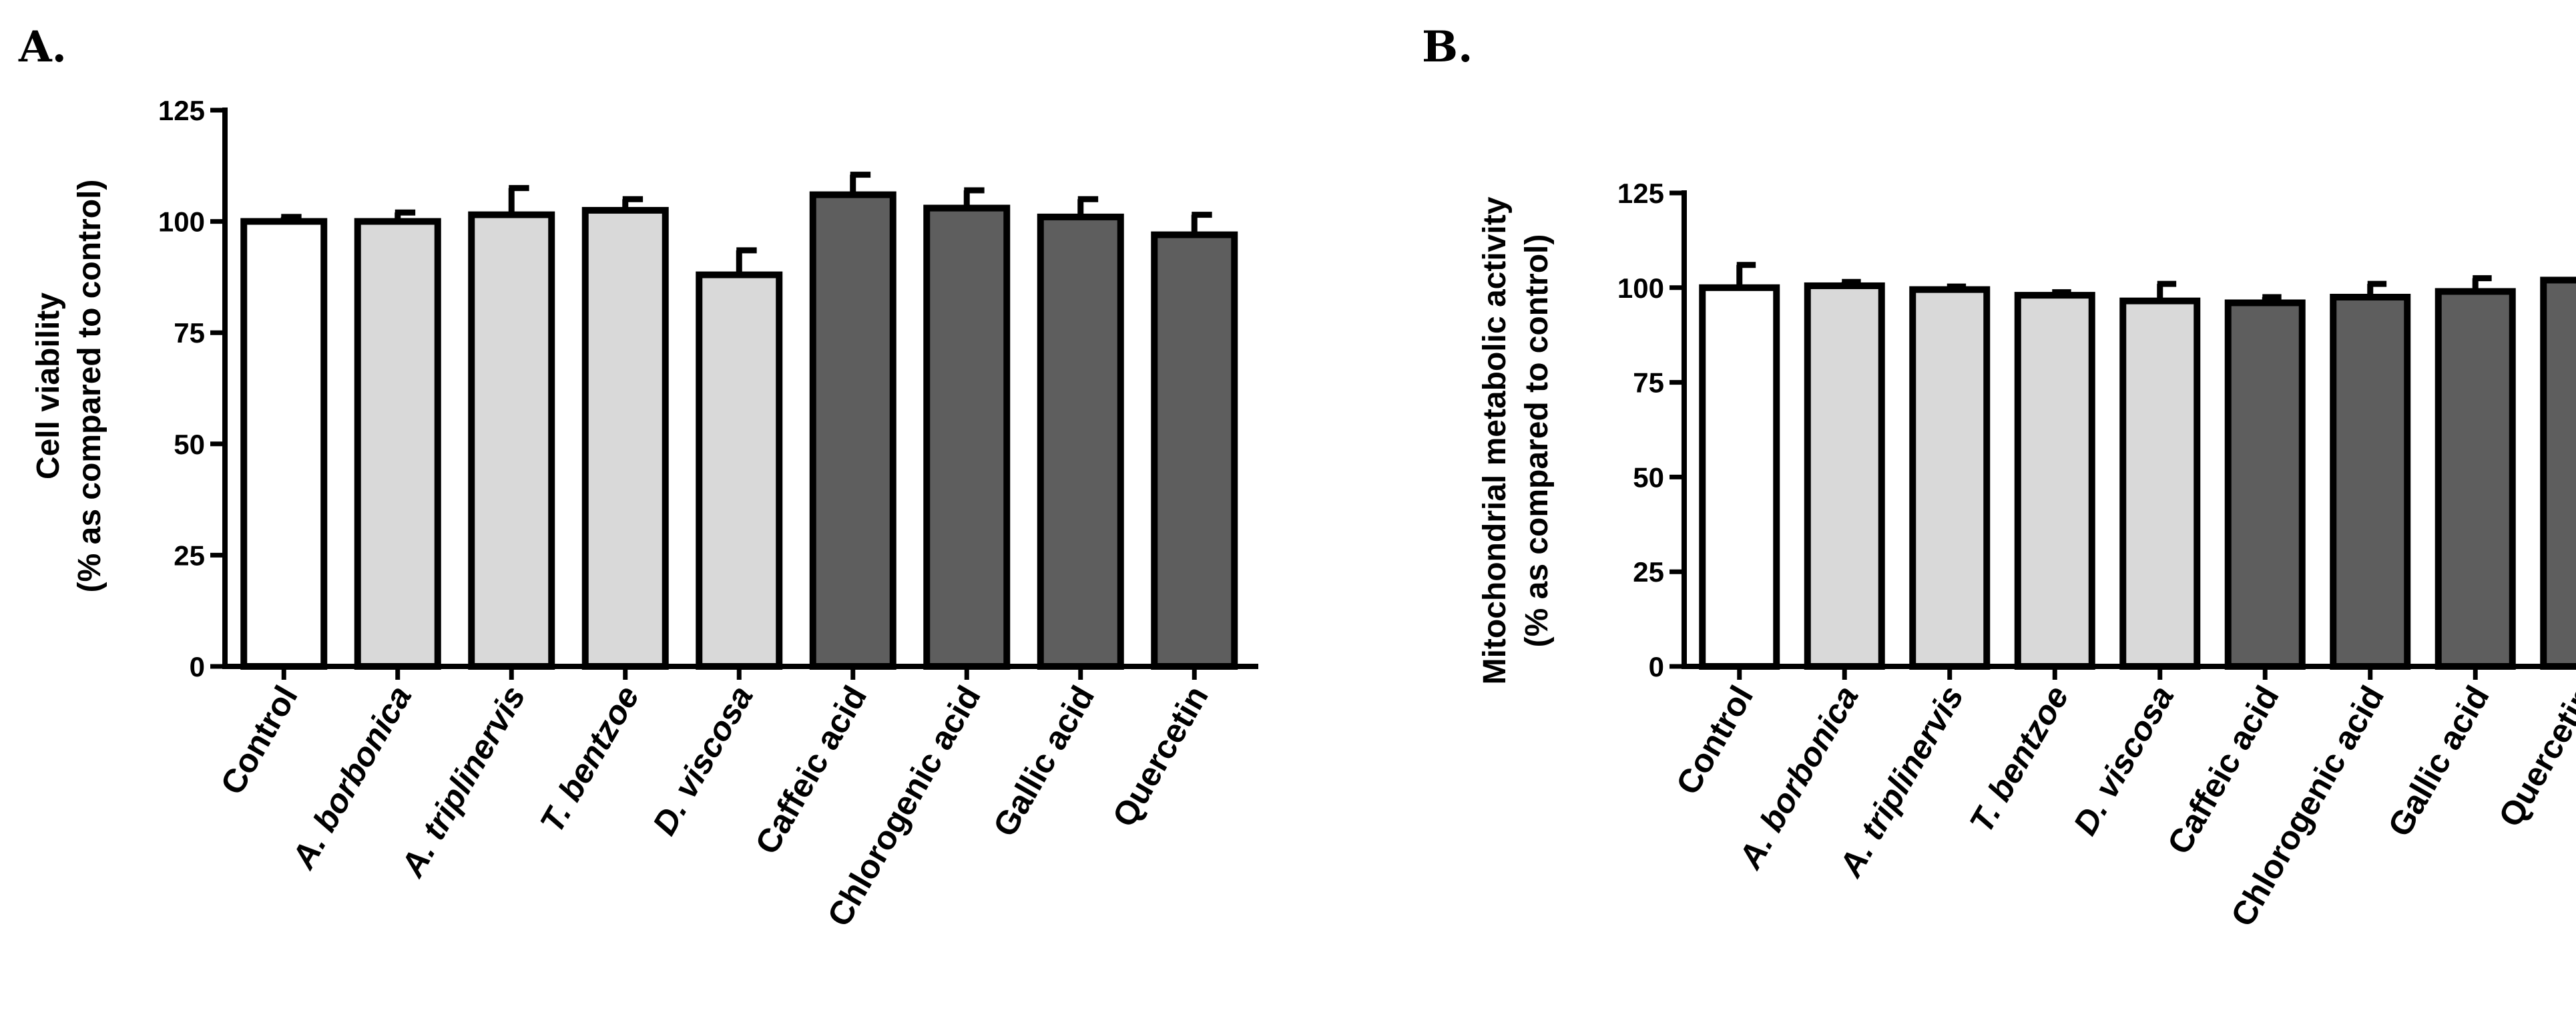  What do you see at coordinates (1640, 193) in the screenshot?
I see `y-tick-label-b-125: 125` at bounding box center [1640, 193].